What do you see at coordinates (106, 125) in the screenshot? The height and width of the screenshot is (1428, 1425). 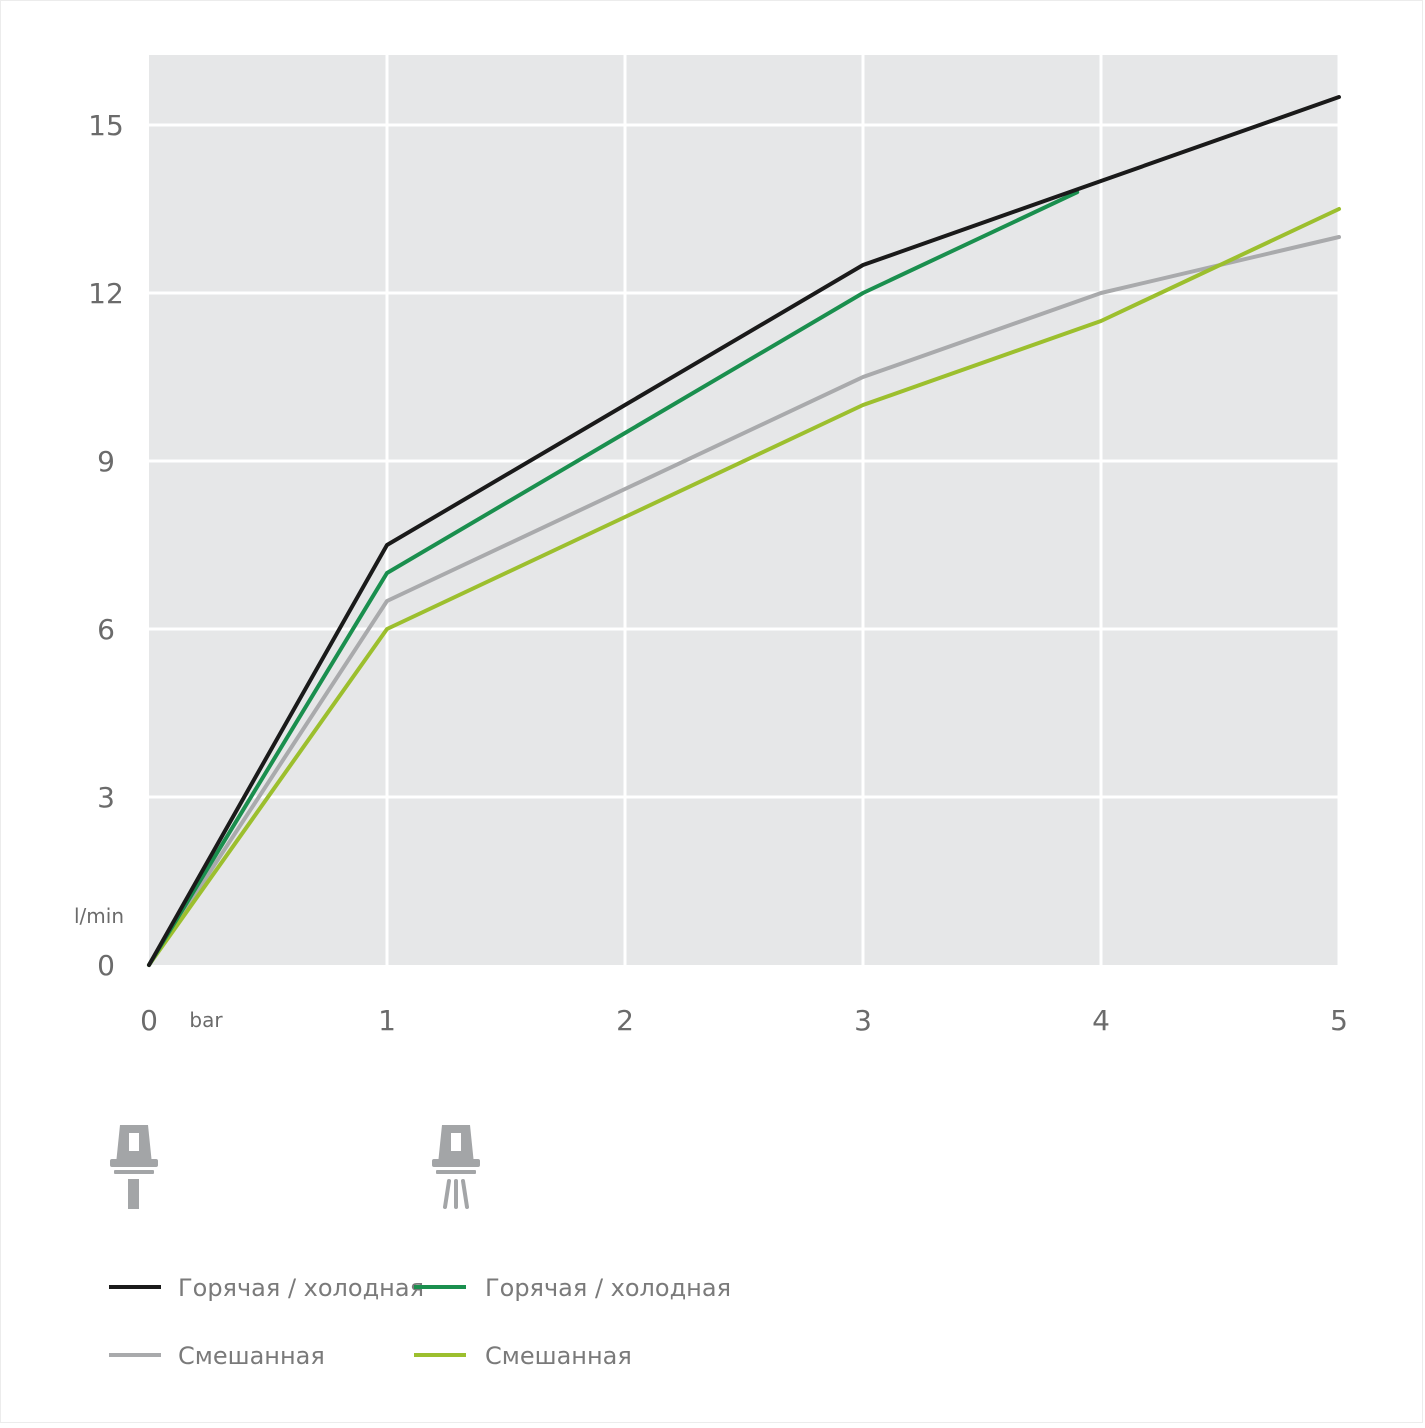 I see `y-tick-label: 15` at bounding box center [106, 125].